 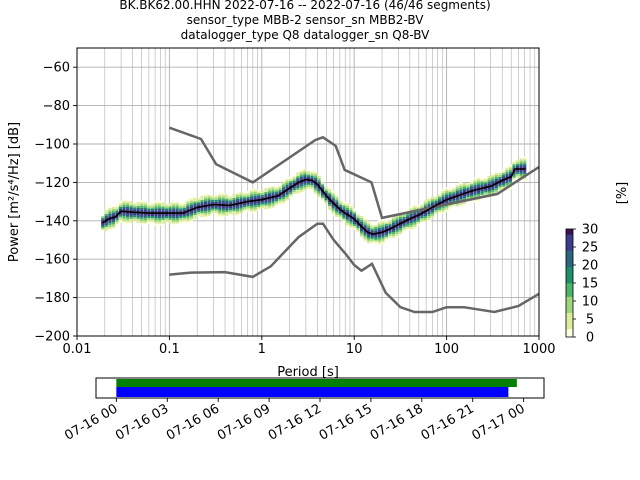 What do you see at coordinates (305, 35) in the screenshot?
I see `title-line-3: datalogger_type Q8 datalogger_sn Q8-BV` at bounding box center [305, 35].